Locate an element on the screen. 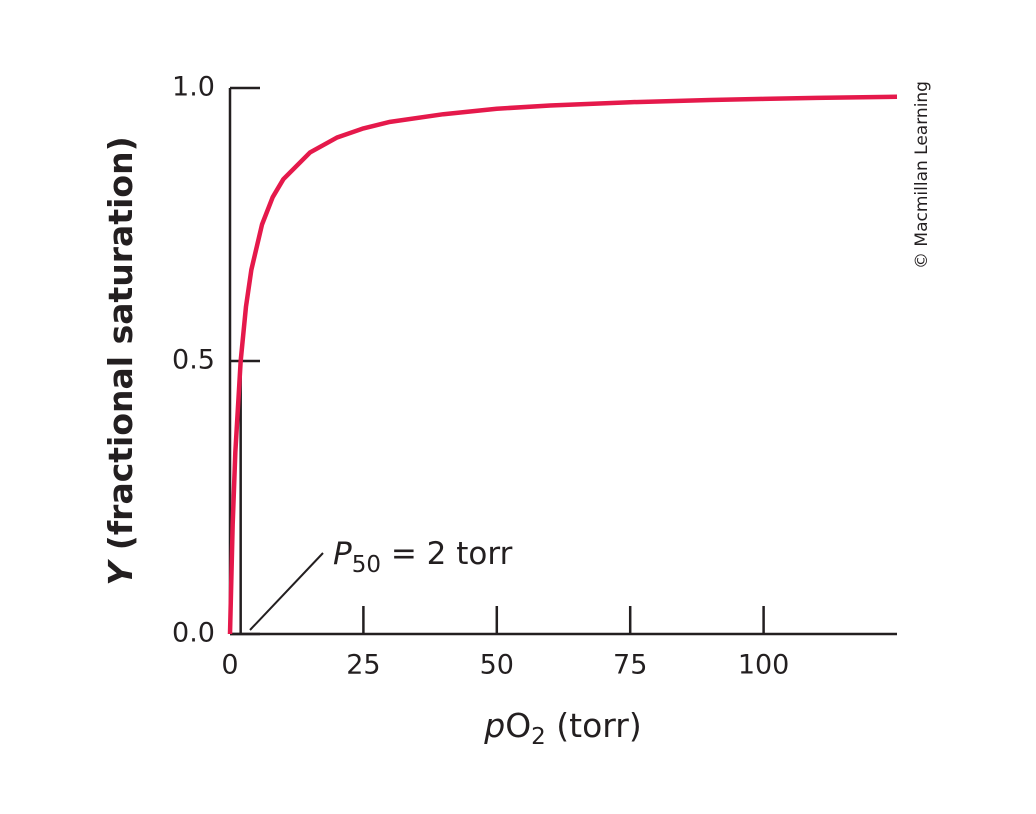  x-label-main: O is located at coordinates (518, 725).